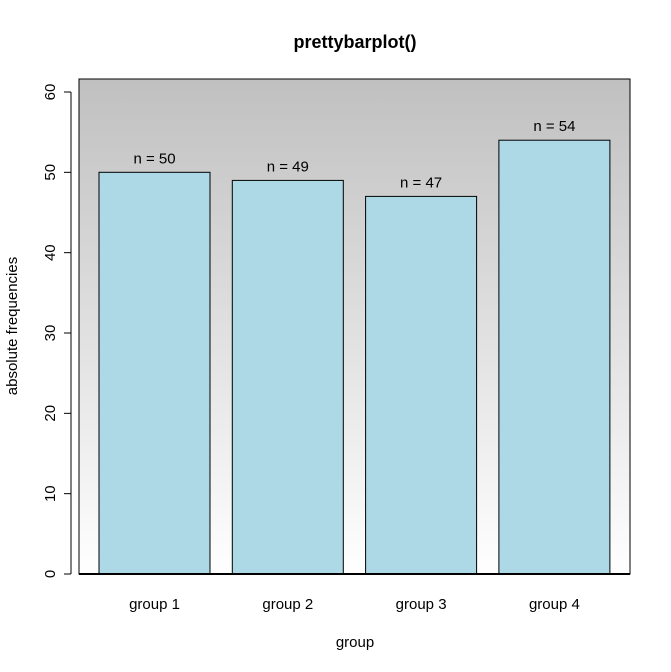 Image resolution: width=671 pixels, height=672 pixels. I want to click on category-label-1: group 1, so click(154, 604).